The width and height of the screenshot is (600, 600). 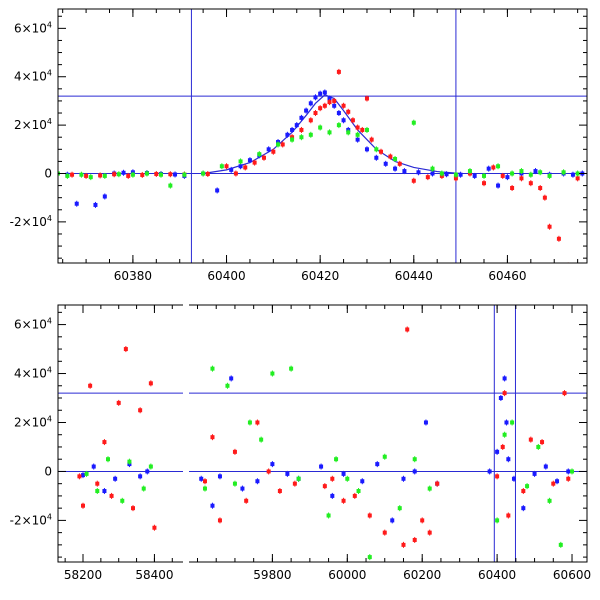 What do you see at coordinates (33, 324) in the screenshot?
I see `y-tick-label: 6×104` at bounding box center [33, 324].